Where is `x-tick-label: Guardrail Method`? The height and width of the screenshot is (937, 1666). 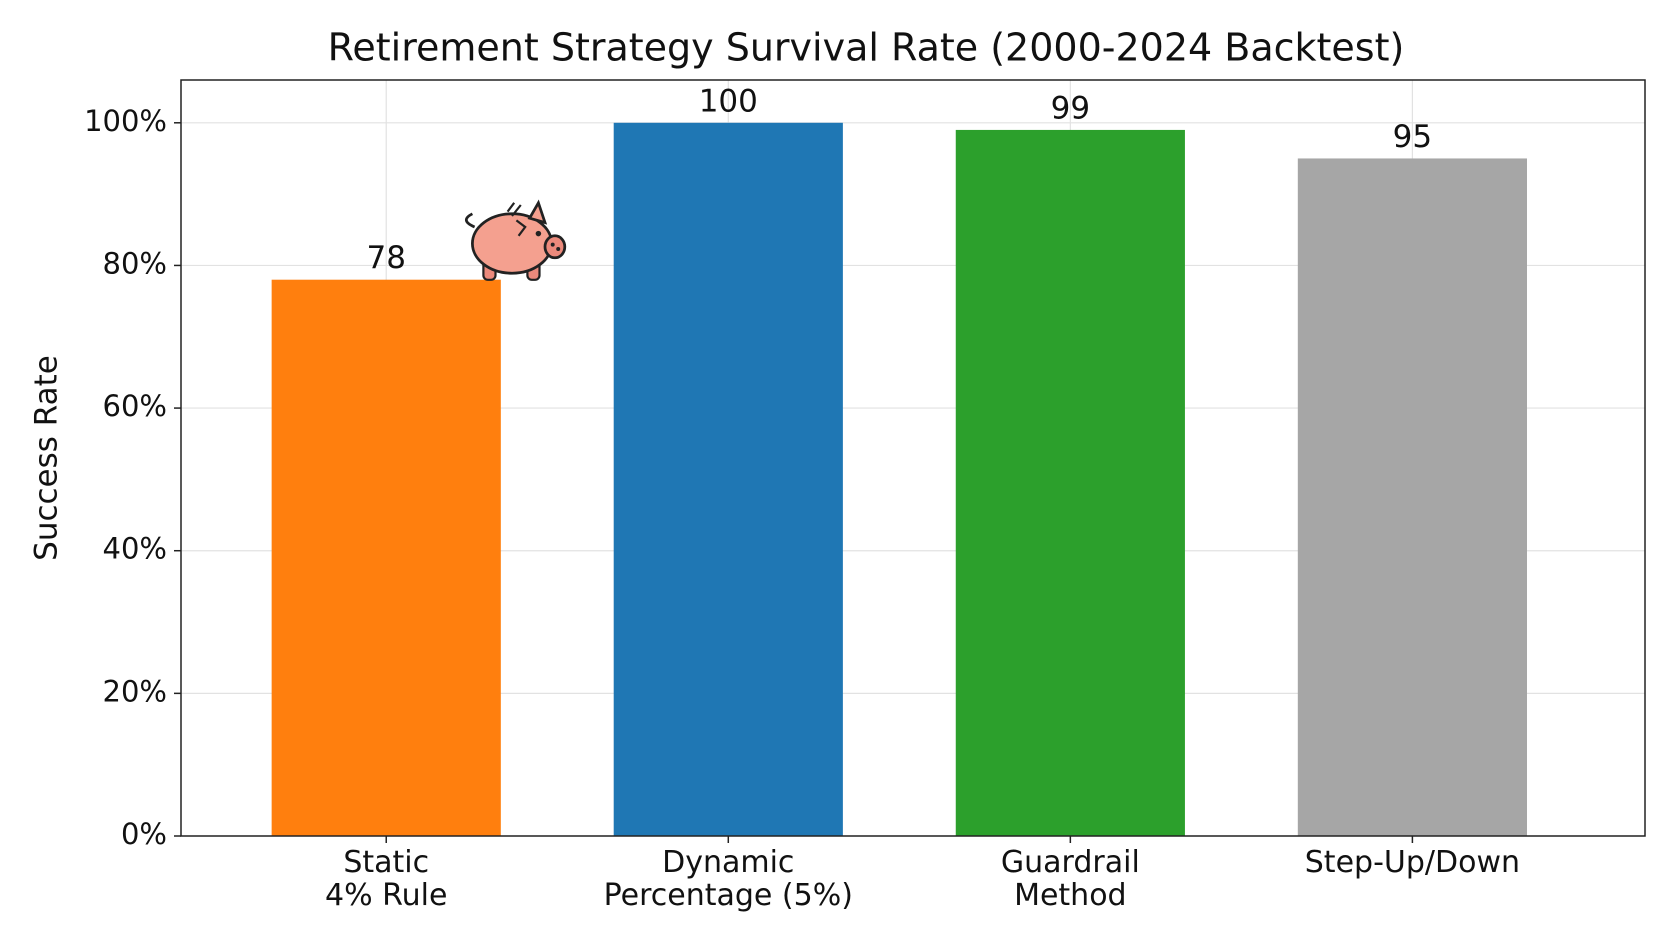
x-tick-label: Guardrail Method is located at coordinates (1070, 879).